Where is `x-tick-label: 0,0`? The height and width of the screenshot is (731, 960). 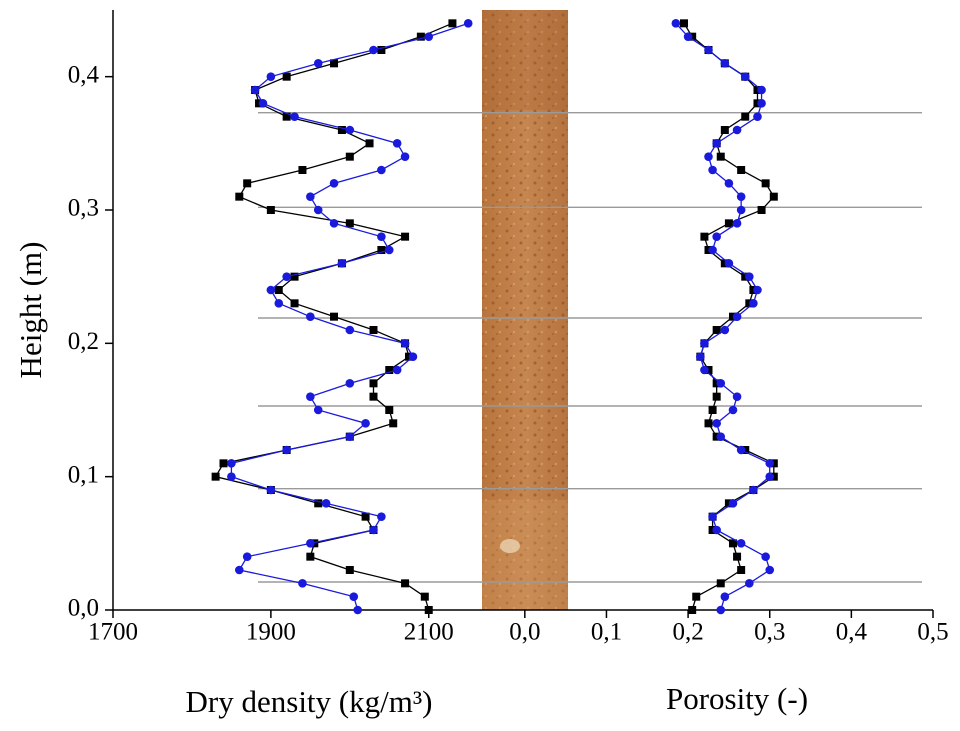
x-tick-label: 0,0 is located at coordinates (524, 632).